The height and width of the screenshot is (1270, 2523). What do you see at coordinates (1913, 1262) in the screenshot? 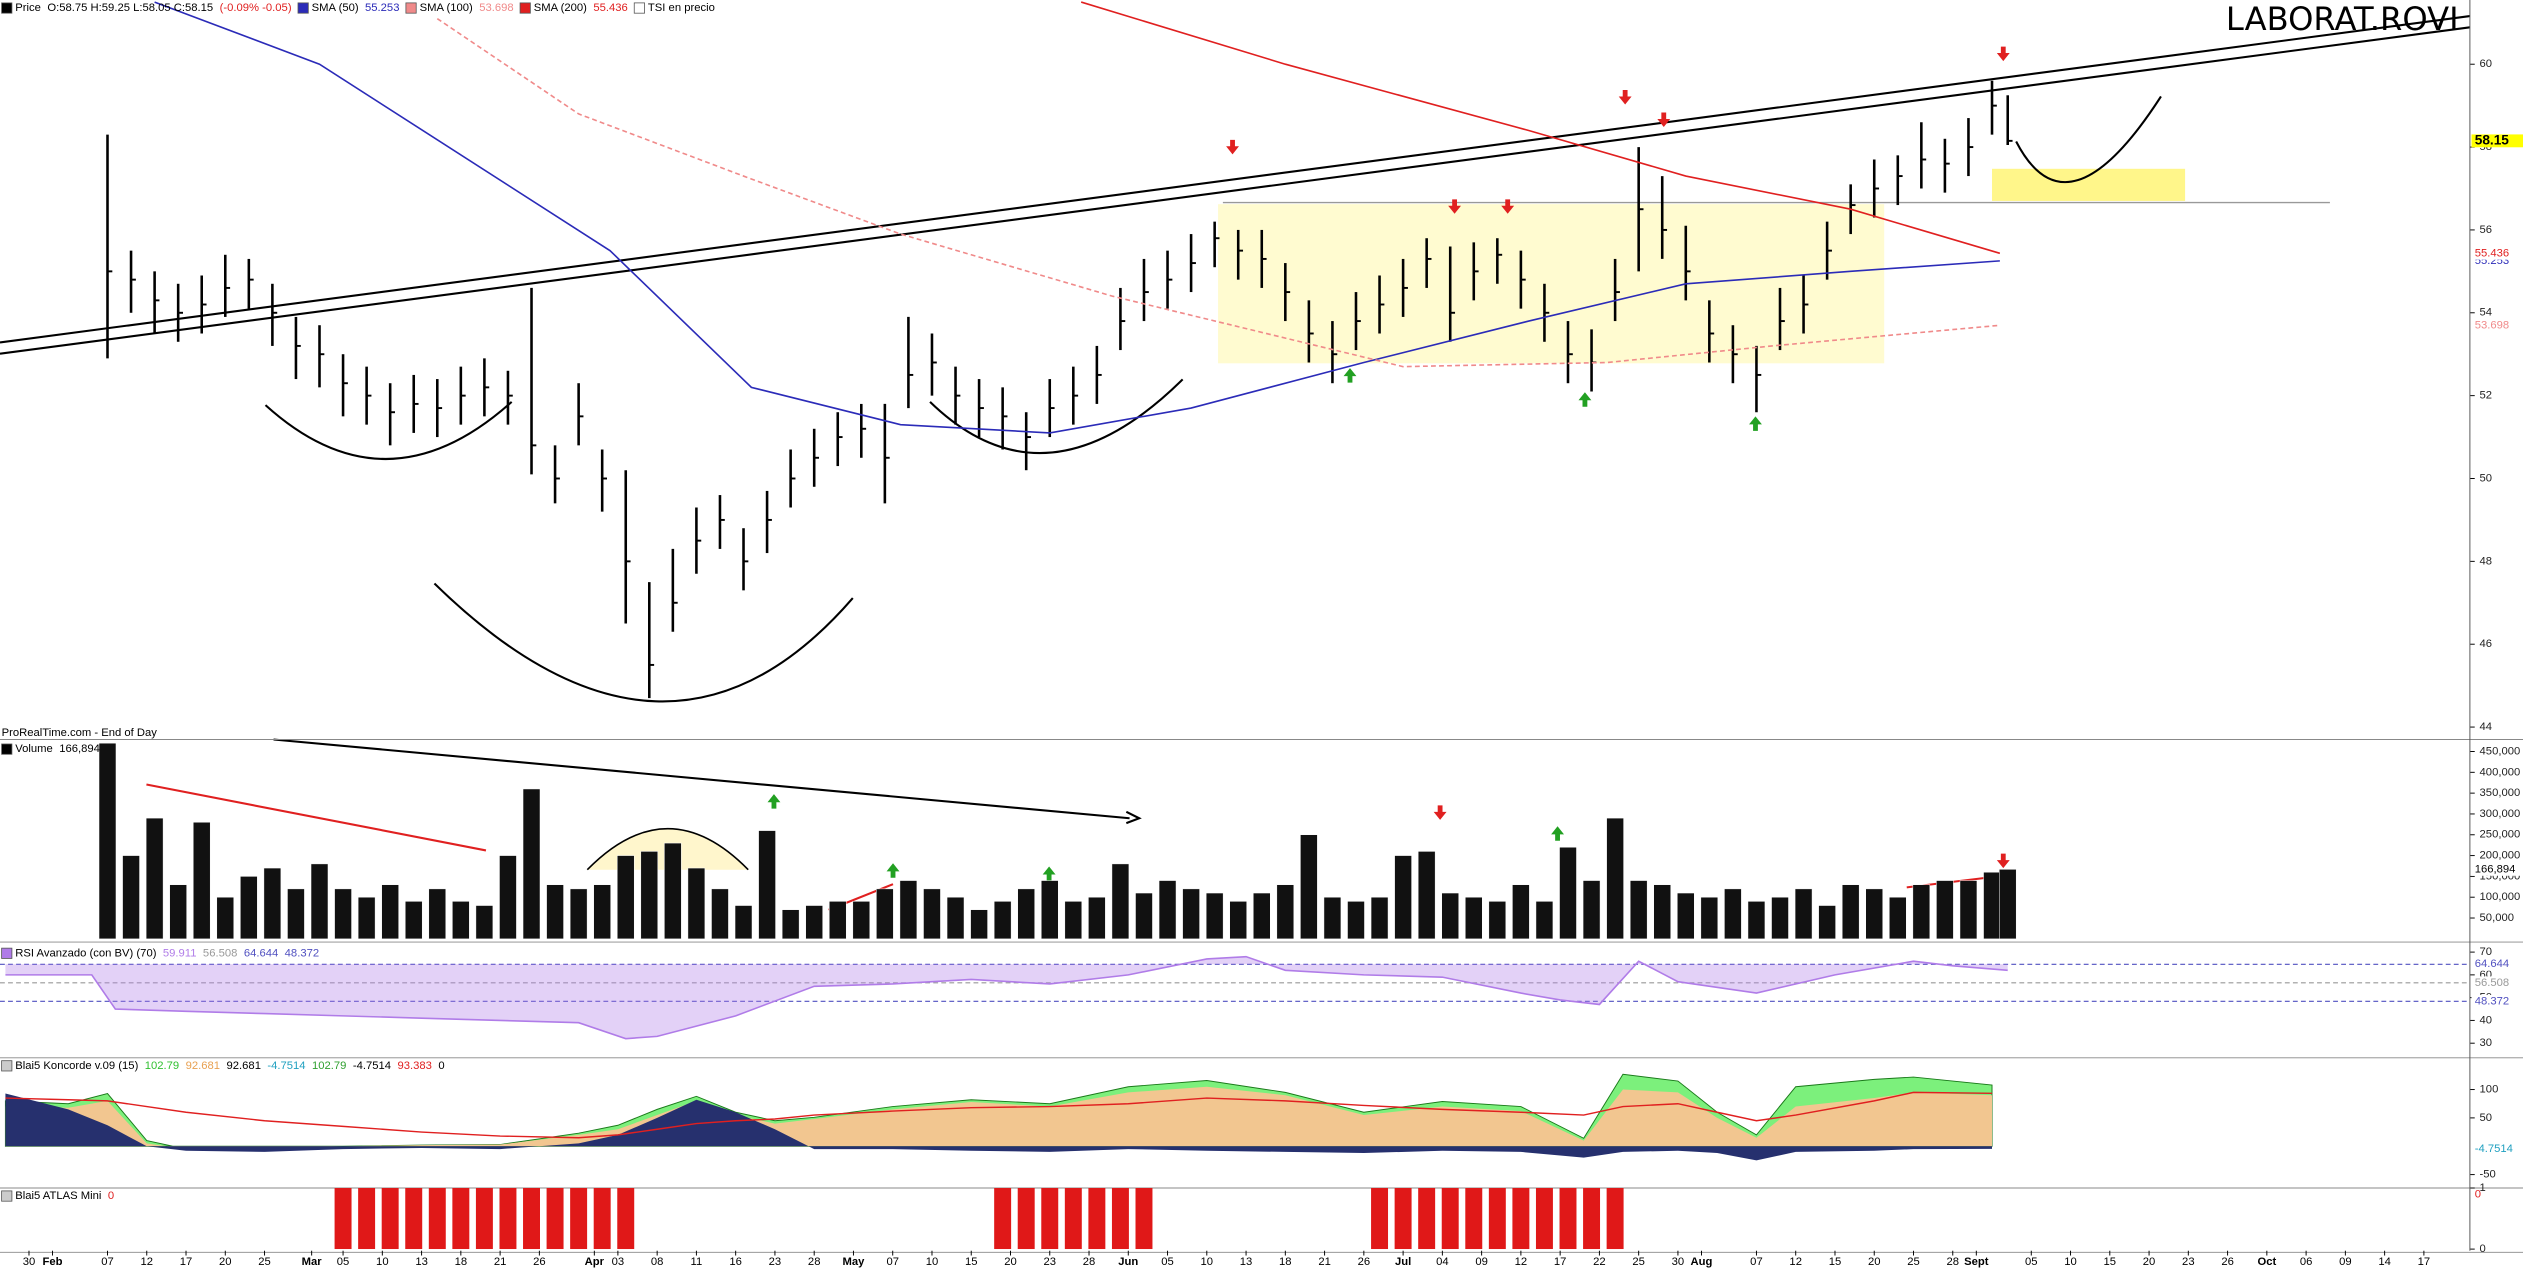
I see `x-tick-label: 25` at bounding box center [1913, 1262].